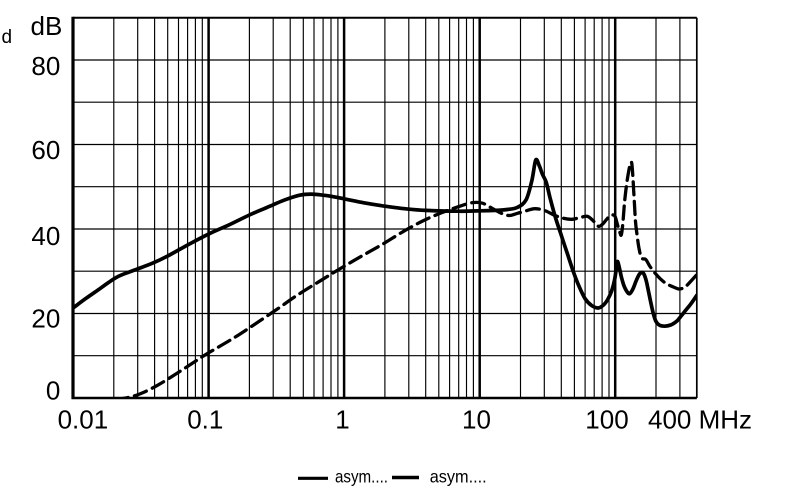 Image resolution: width=790 pixels, height=492 pixels. What do you see at coordinates (342, 420) in the screenshot?
I see `svg-text: 1` at bounding box center [342, 420].